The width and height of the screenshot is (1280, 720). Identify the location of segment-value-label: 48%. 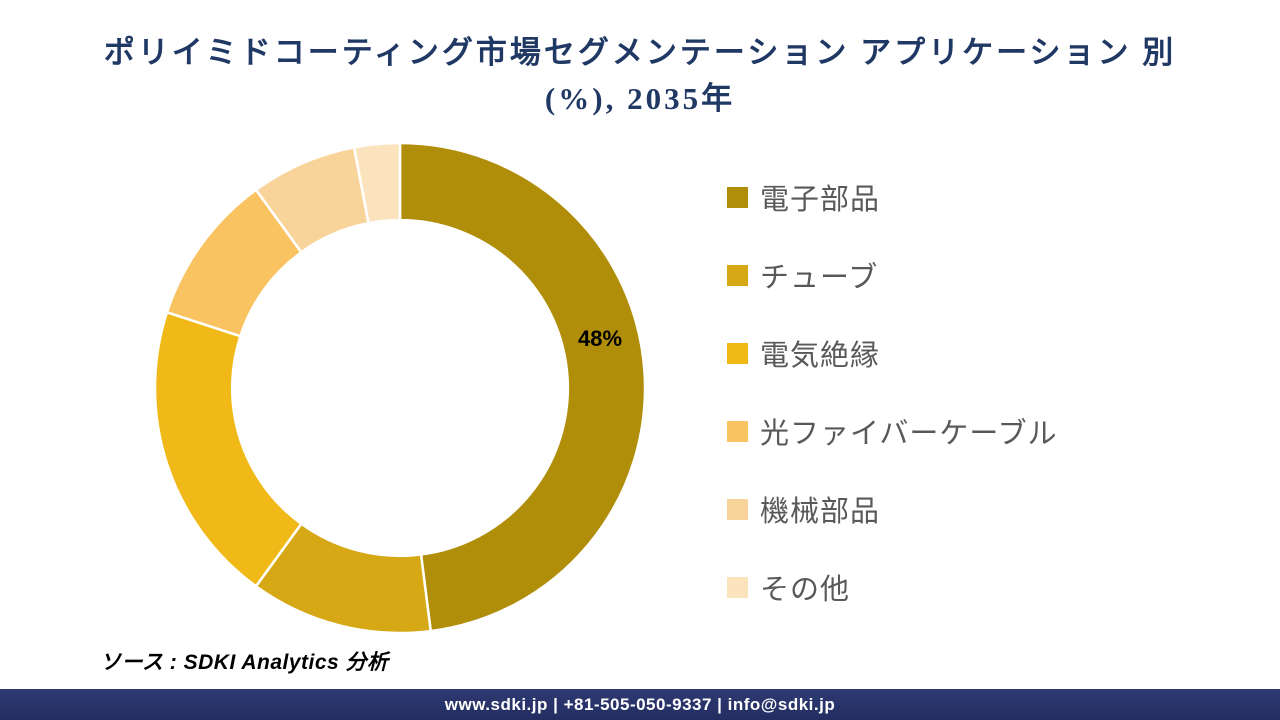
(600, 338).